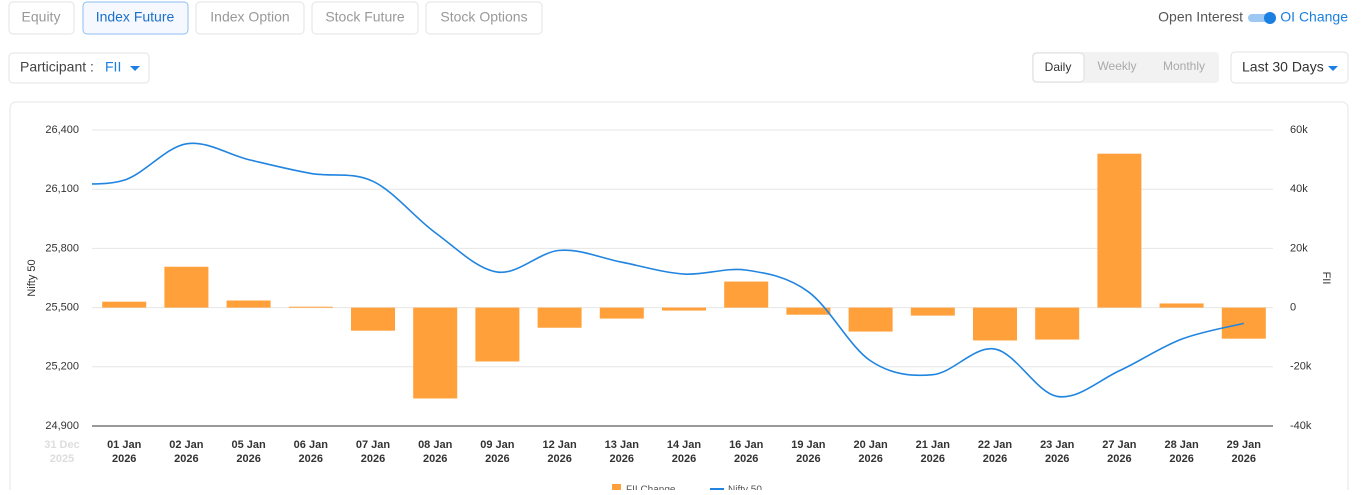 The image size is (1368, 495). What do you see at coordinates (684, 452) in the screenshot?
I see `x-tick-label: 14 Jan 2026` at bounding box center [684, 452].